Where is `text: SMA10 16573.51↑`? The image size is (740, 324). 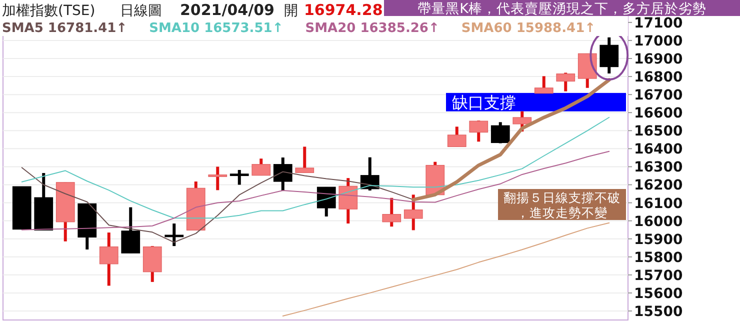
text: SMA10 16573.51↑ is located at coordinates (216, 28).